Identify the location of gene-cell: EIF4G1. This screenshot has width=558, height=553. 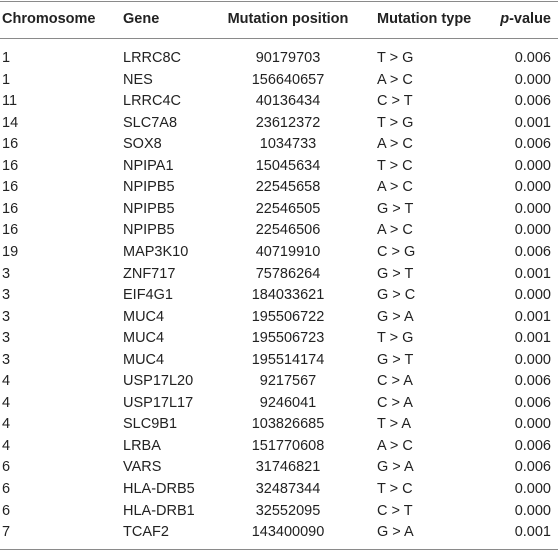
(148, 295).